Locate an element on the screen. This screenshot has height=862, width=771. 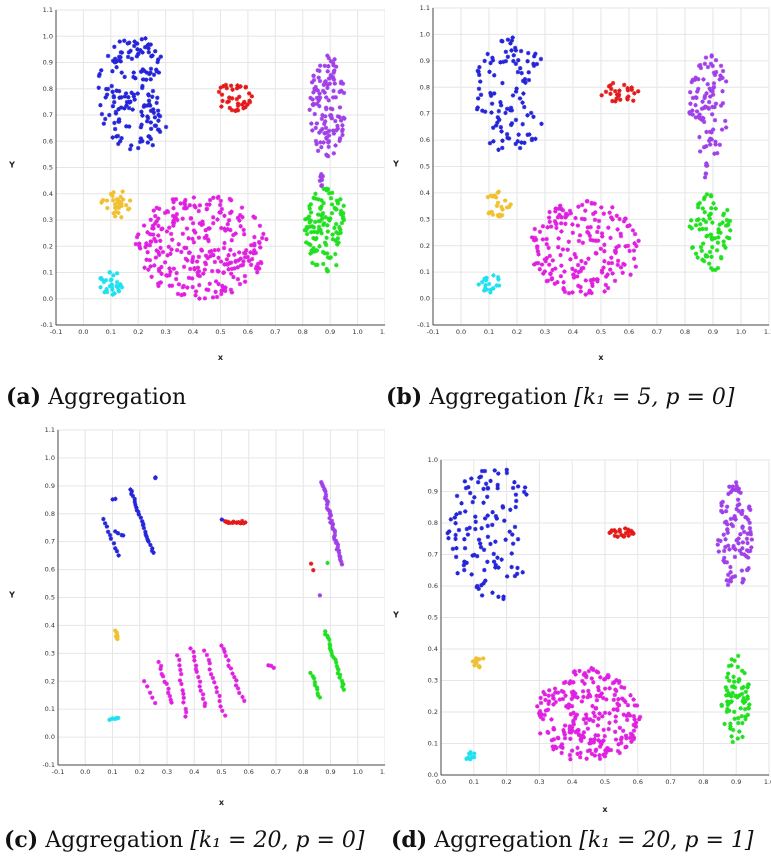
x-tick-label: 0.1 is located at coordinates (474, 782).